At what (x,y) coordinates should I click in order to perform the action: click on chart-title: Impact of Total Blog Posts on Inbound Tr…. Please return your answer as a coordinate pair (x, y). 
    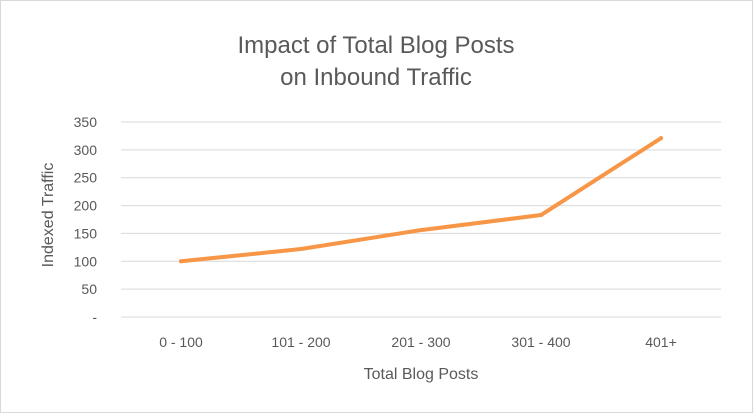
    Looking at the image, I should click on (375, 61).